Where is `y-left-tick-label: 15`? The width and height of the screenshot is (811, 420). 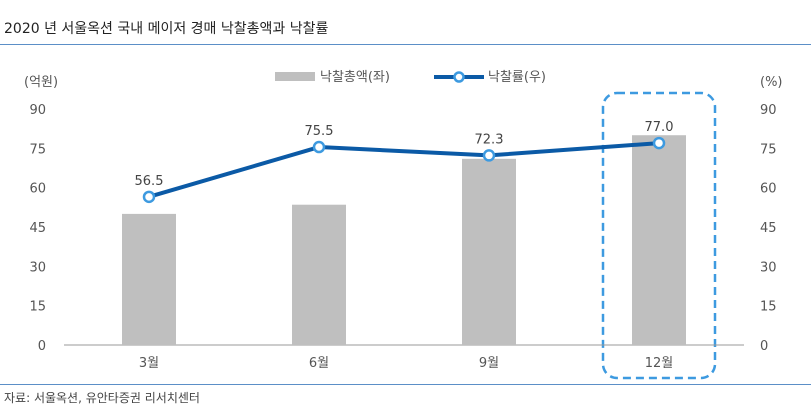 y-left-tick-label: 15 is located at coordinates (37, 307).